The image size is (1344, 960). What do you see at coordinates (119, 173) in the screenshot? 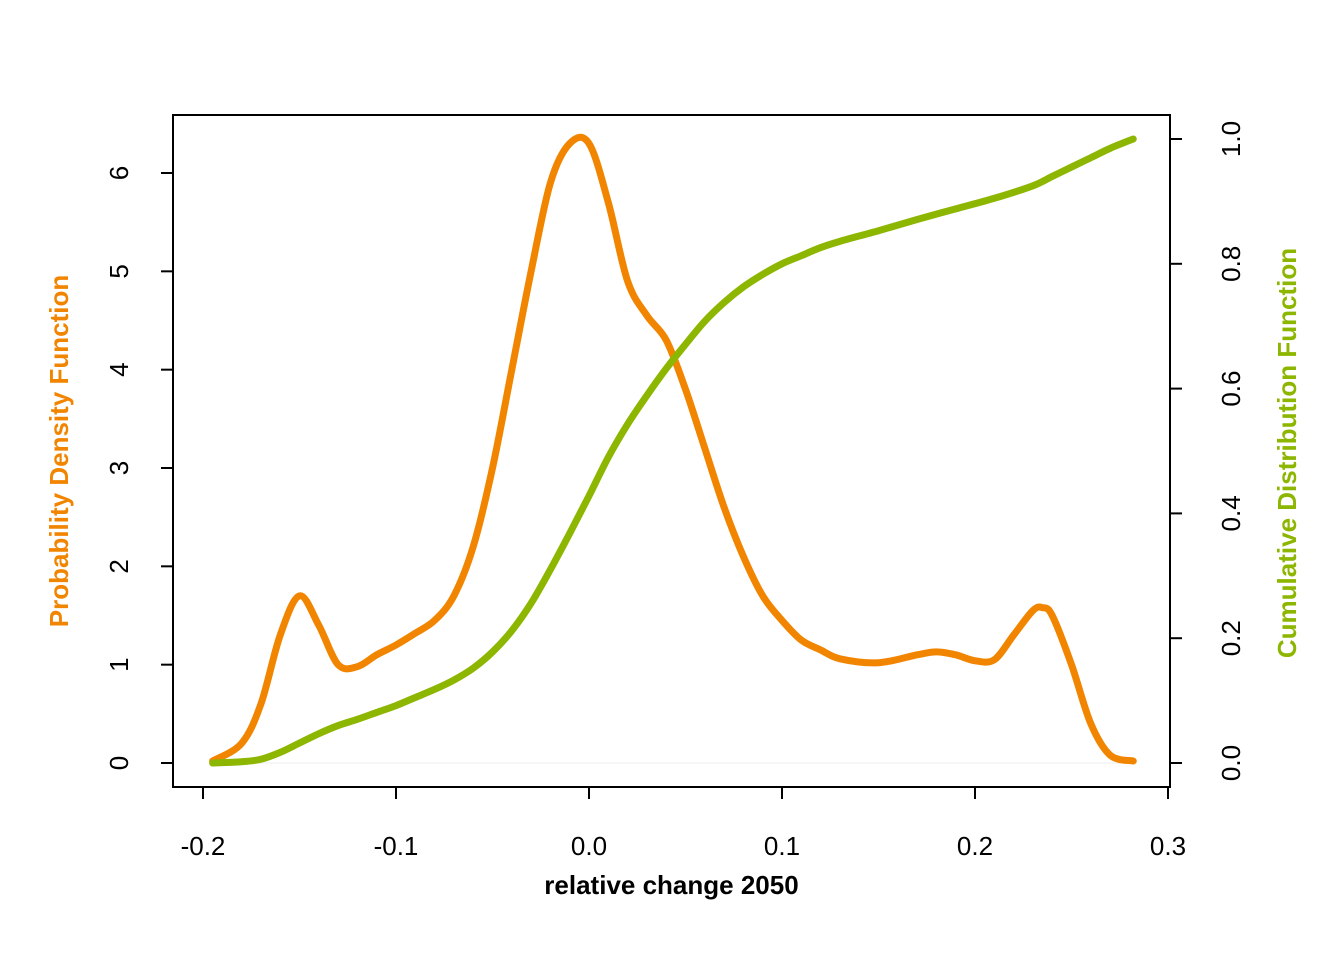
I see `y-left-tick-label: 6` at bounding box center [119, 173].